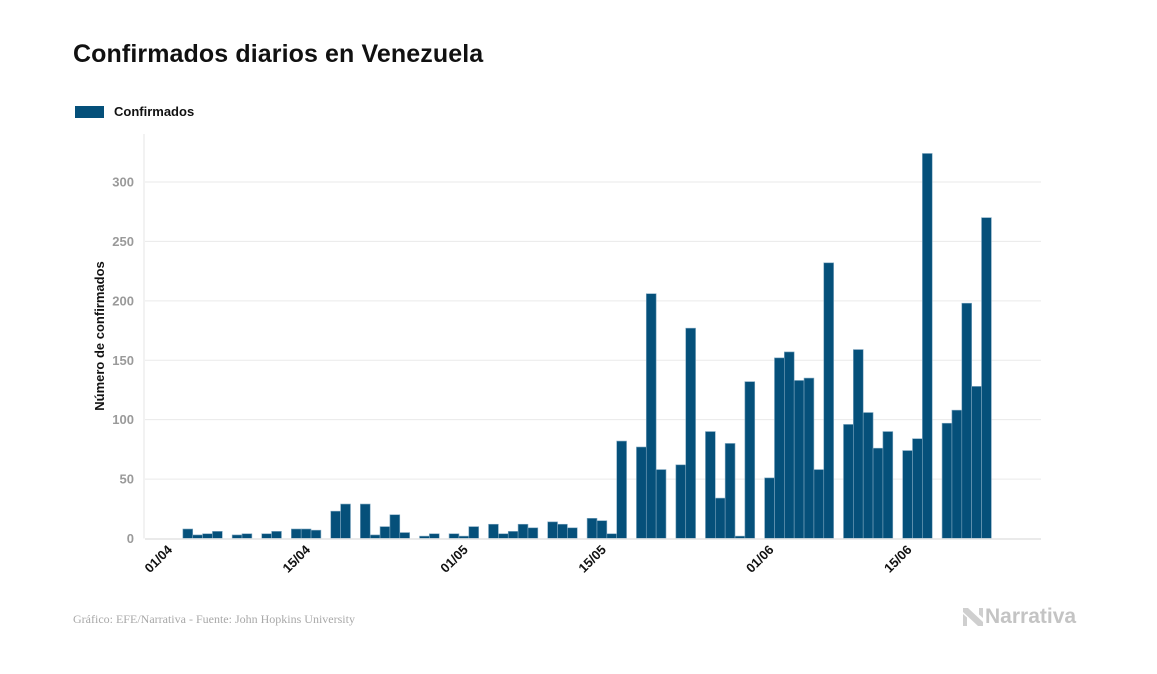 This screenshot has height=674, width=1157. What do you see at coordinates (592, 559) in the screenshot?
I see `x-tick-label: 15/05` at bounding box center [592, 559].